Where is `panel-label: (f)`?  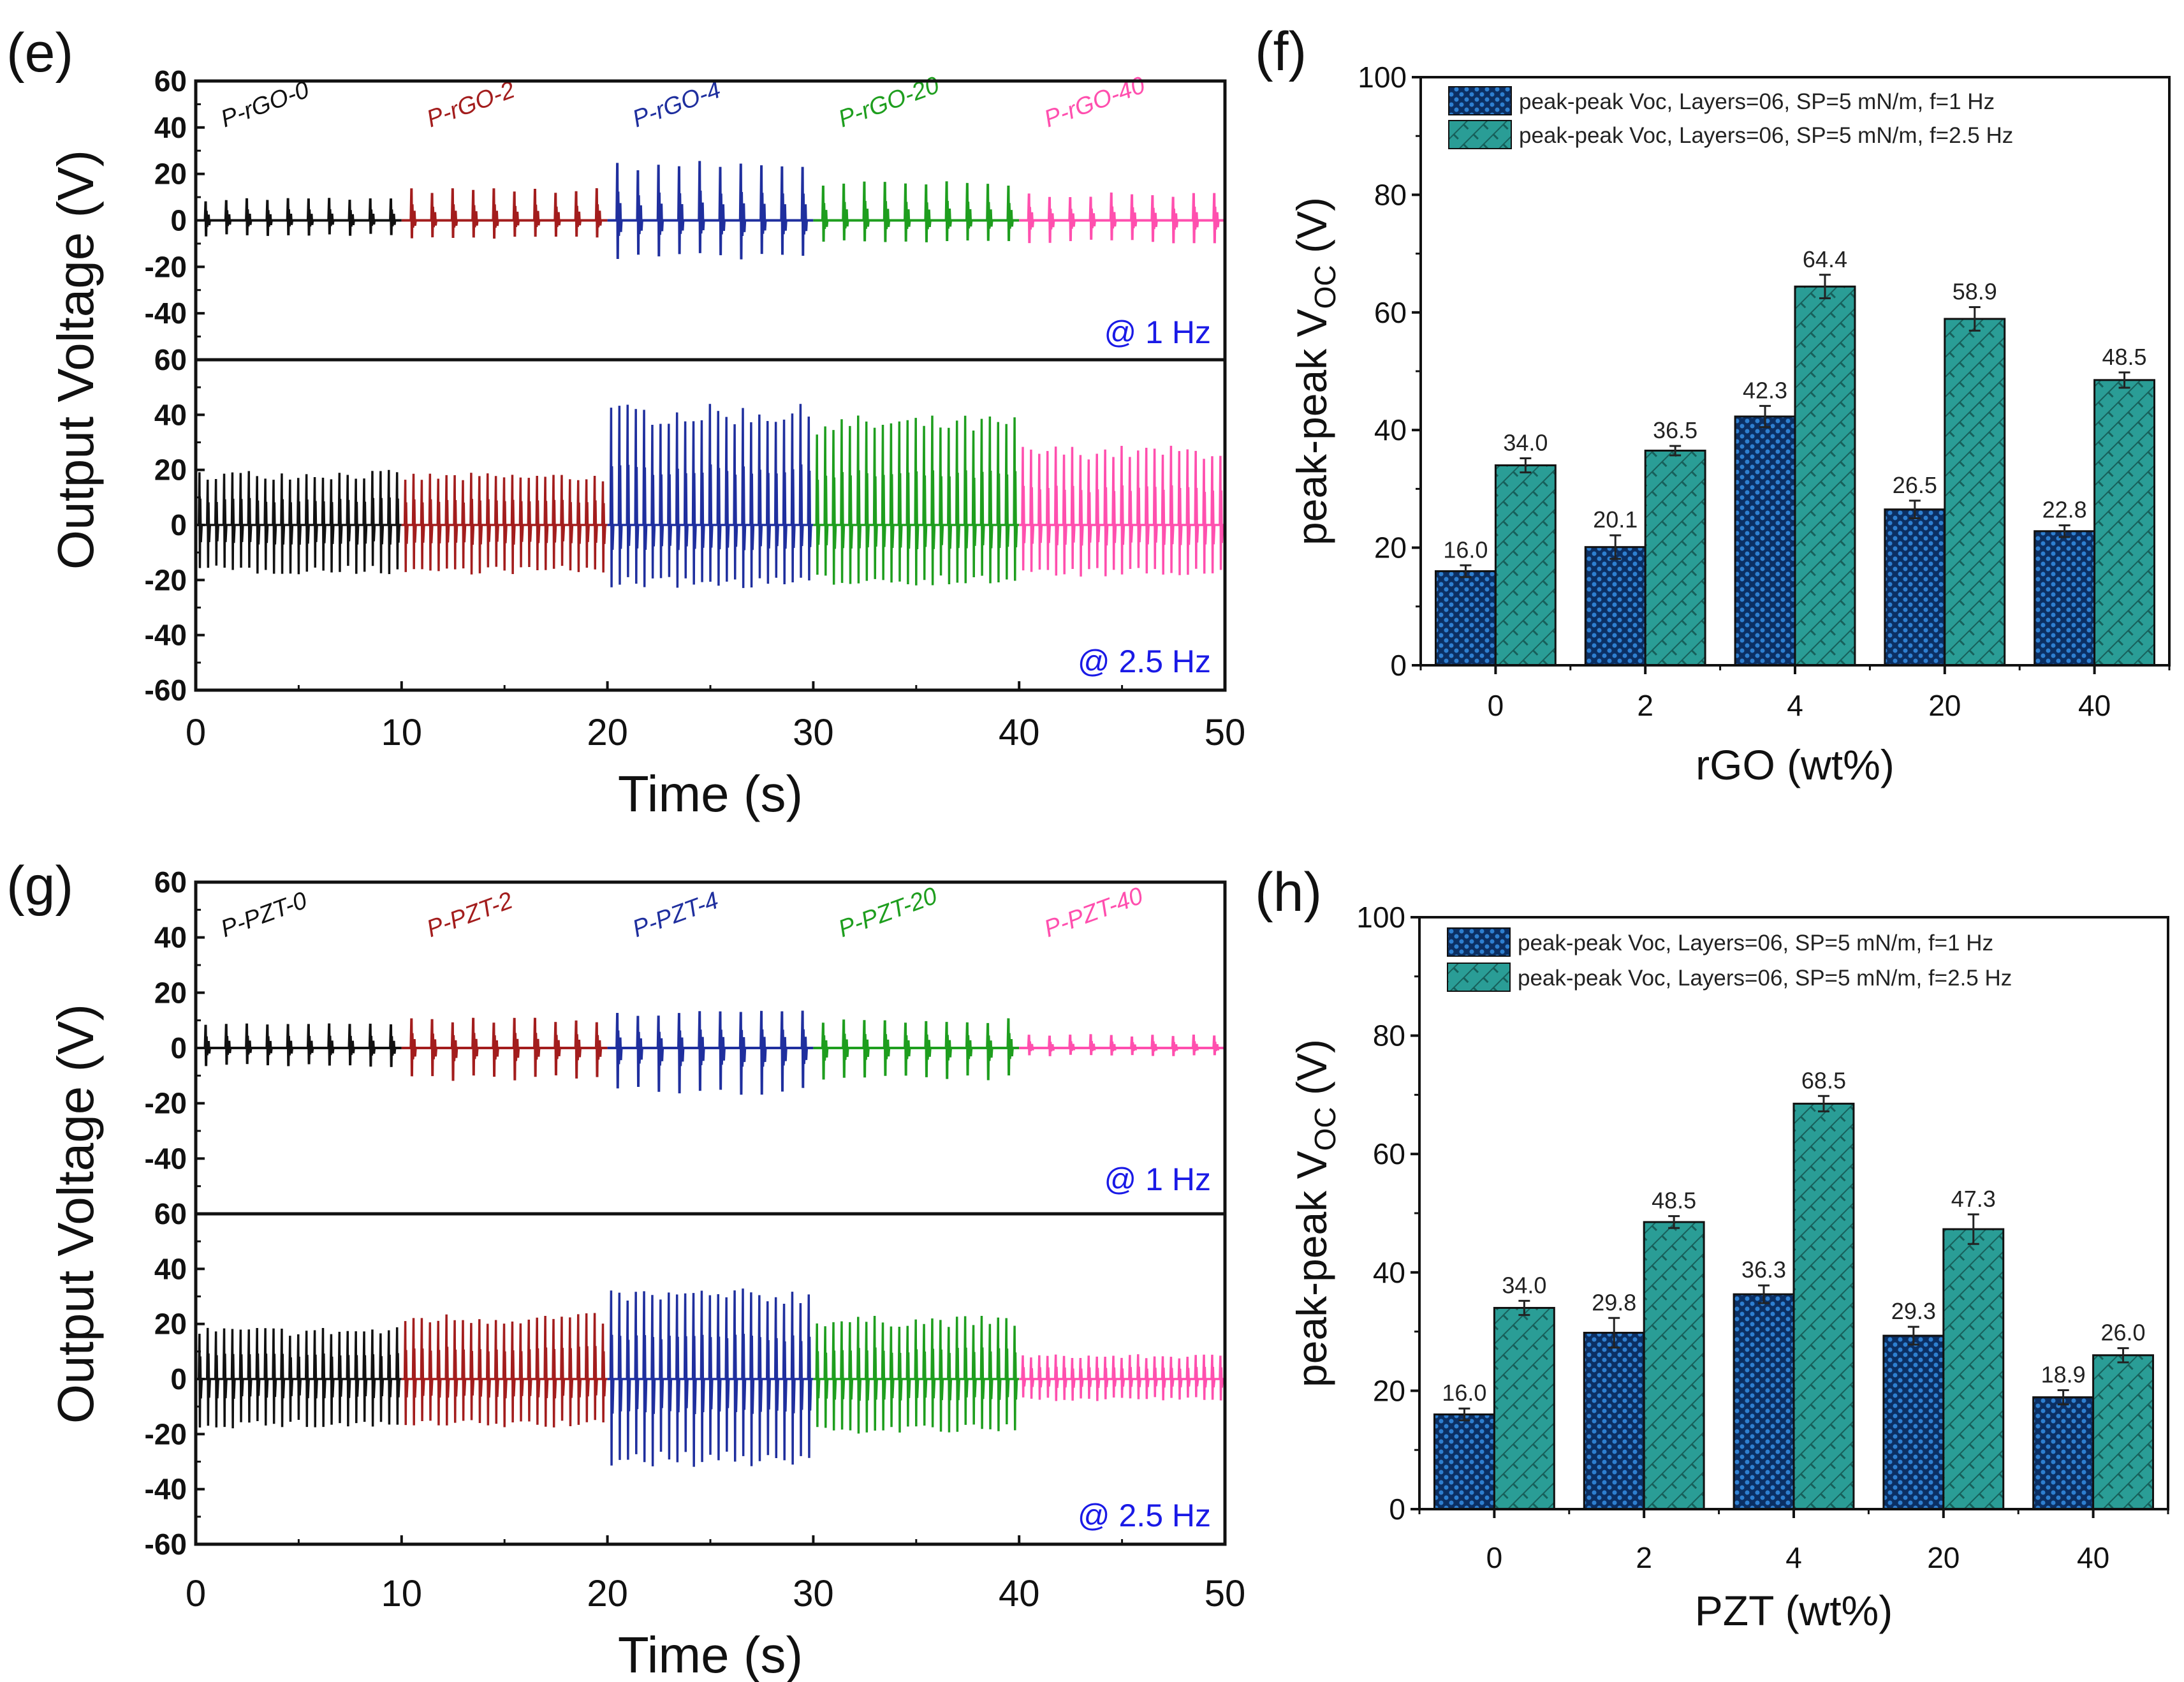
panel-label: (f) is located at coordinates (1281, 52).